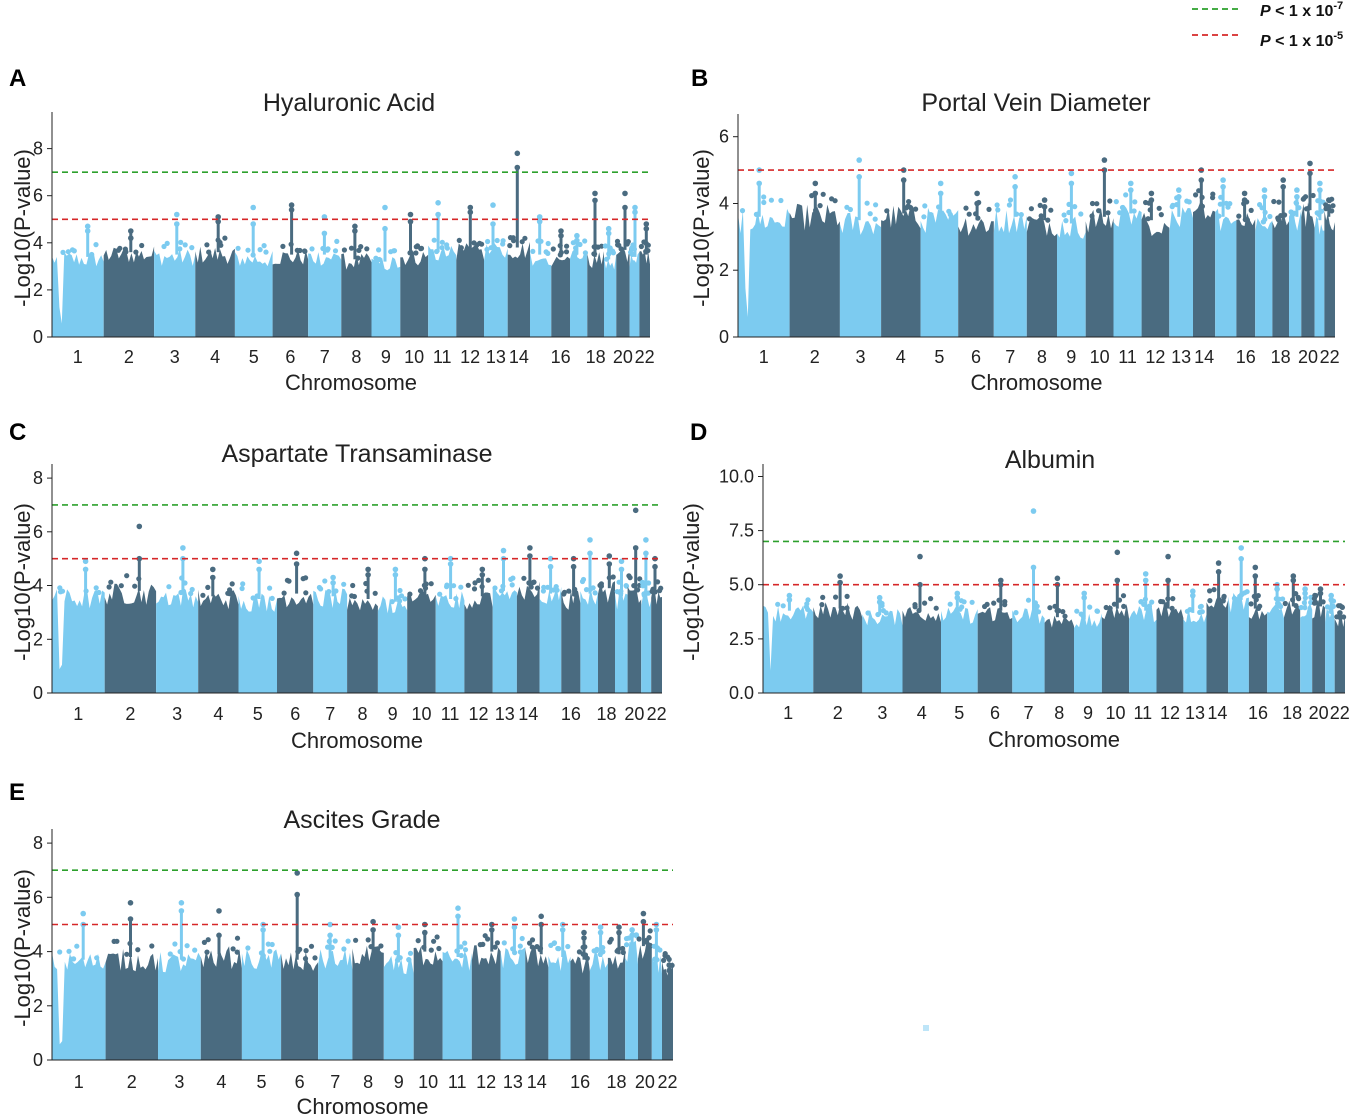 The image size is (1354, 1118). Describe the element at coordinates (698, 432) in the screenshot. I see `panel-letter: D` at that location.